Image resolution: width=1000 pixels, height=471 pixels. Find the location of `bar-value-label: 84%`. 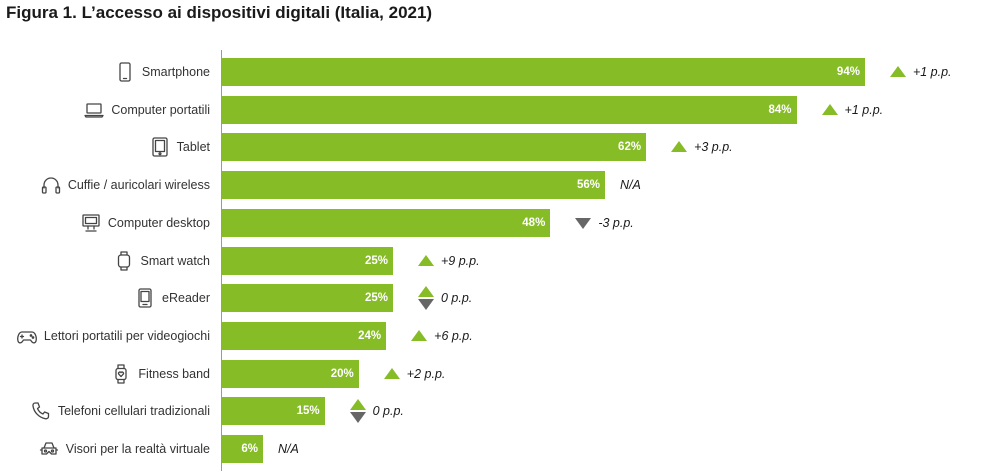

bar-value-label: 84% is located at coordinates (780, 109).